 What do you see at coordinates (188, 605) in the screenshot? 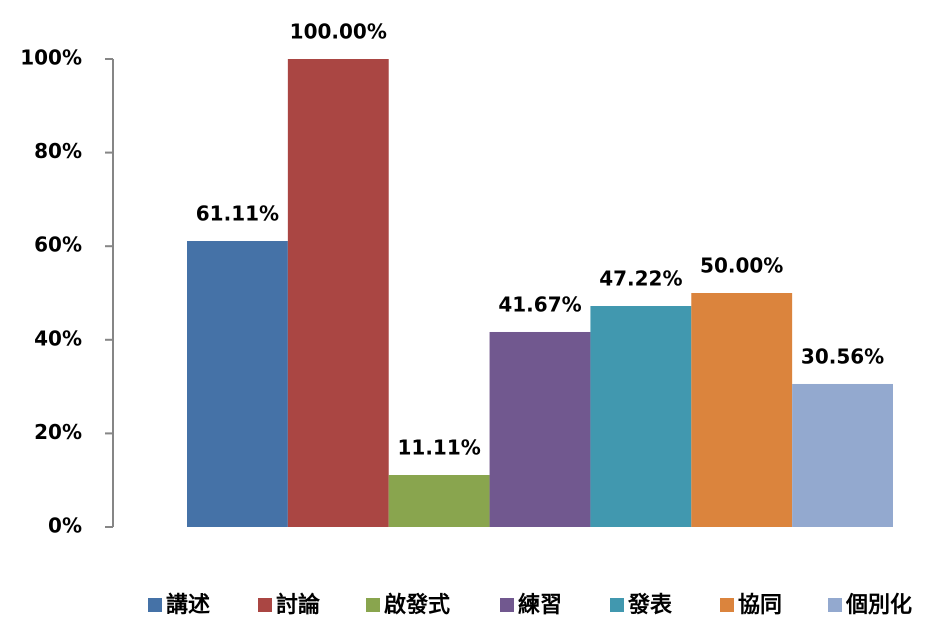
I see `legend-label: 講述` at bounding box center [188, 605].